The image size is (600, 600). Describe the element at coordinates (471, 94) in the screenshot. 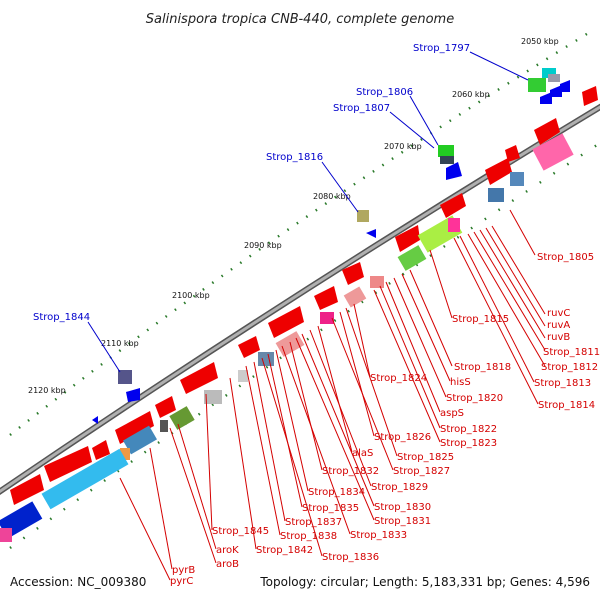

I see `scale-label: 2060 kbp` at that location.